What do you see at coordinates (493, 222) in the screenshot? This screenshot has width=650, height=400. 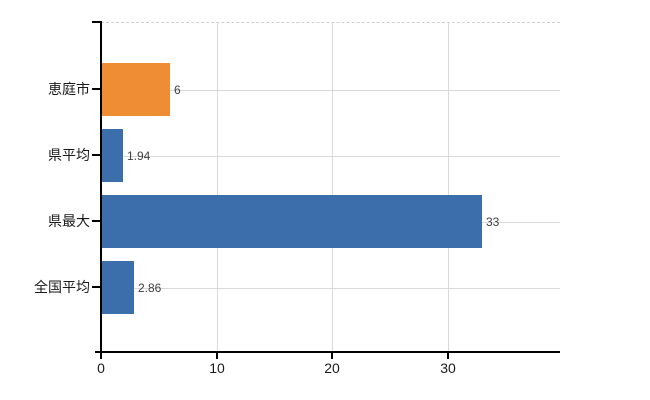 I see `bar-value-label: 33` at bounding box center [493, 222].